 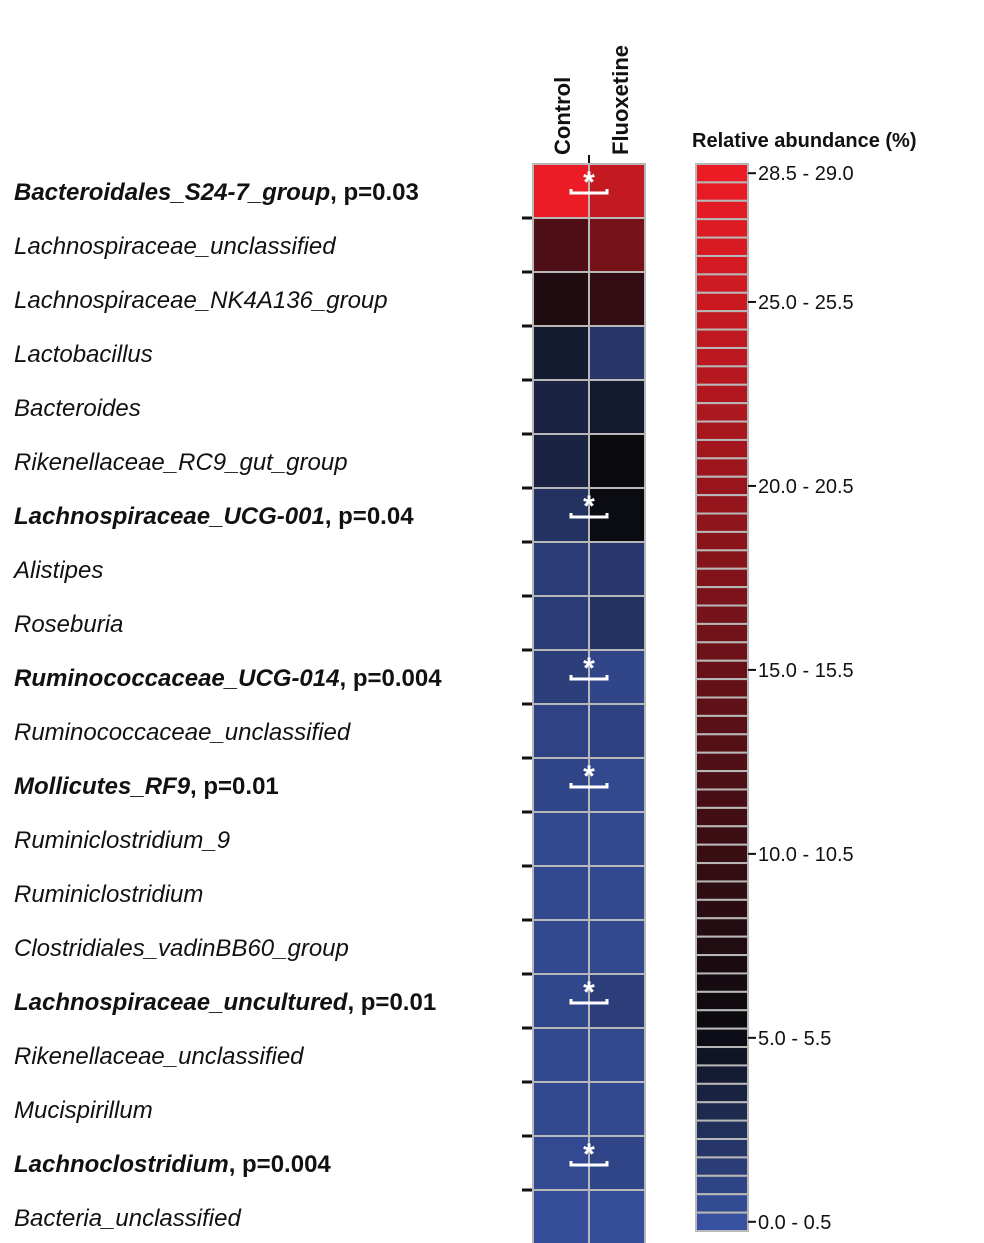 What do you see at coordinates (175, 246) in the screenshot?
I see `row-label: Lachnospiraceae_unclassified` at bounding box center [175, 246].